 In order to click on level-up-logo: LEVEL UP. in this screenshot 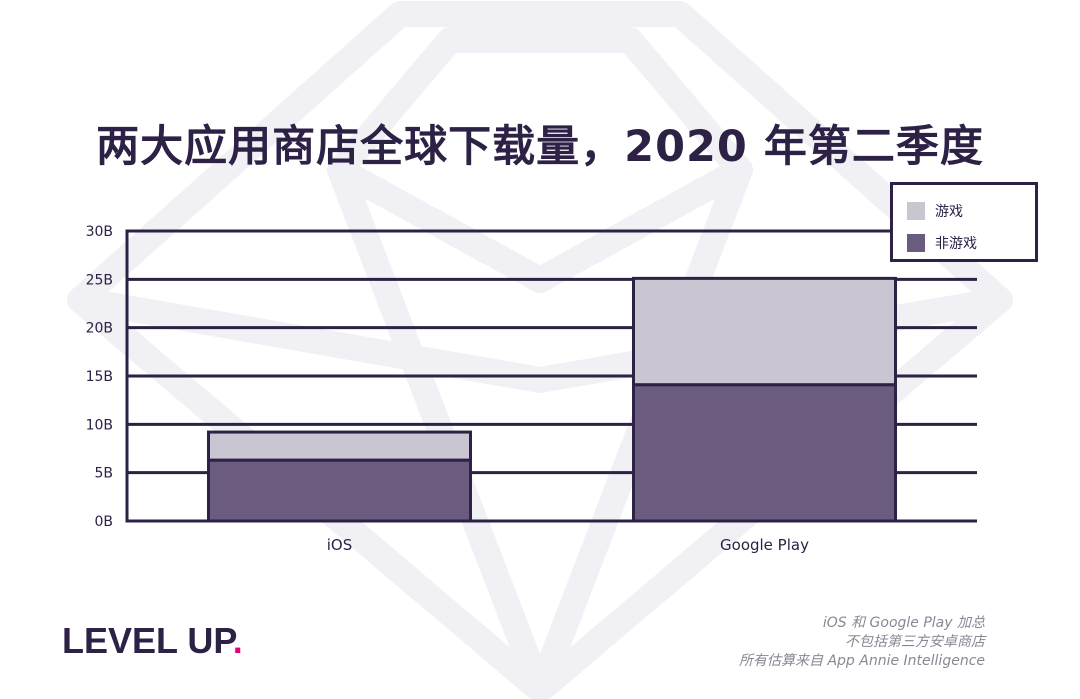, I will do `click(152, 641)`.